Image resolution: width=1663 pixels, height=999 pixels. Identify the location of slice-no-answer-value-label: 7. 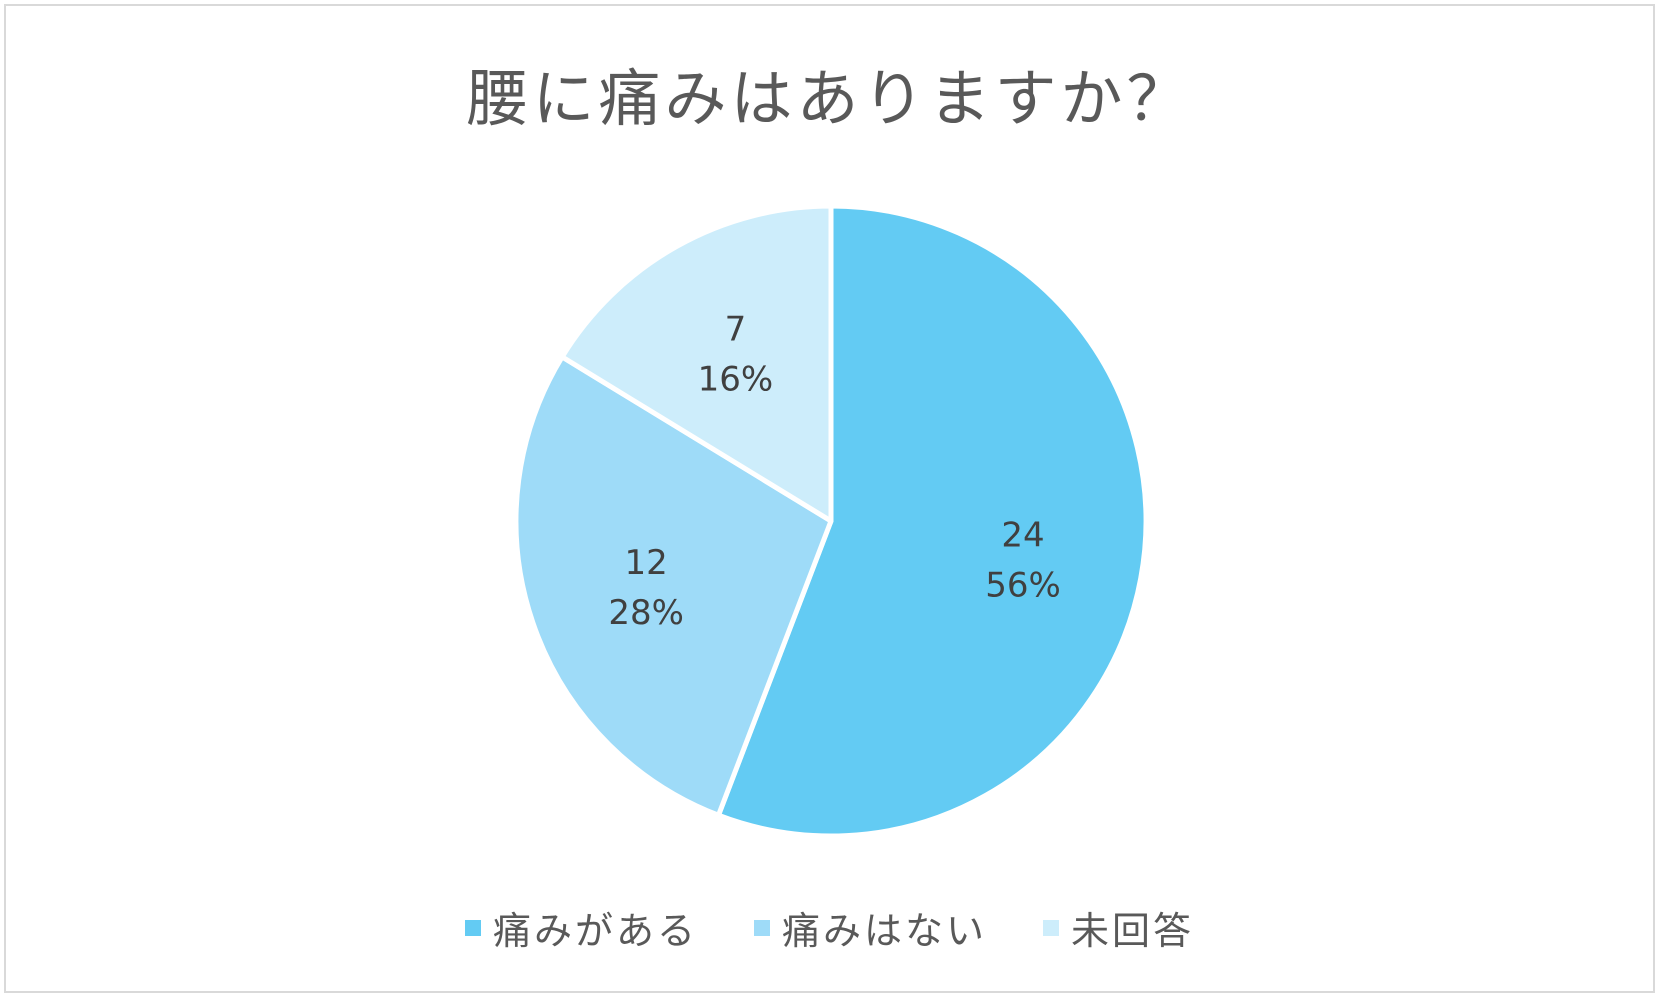
(736, 330).